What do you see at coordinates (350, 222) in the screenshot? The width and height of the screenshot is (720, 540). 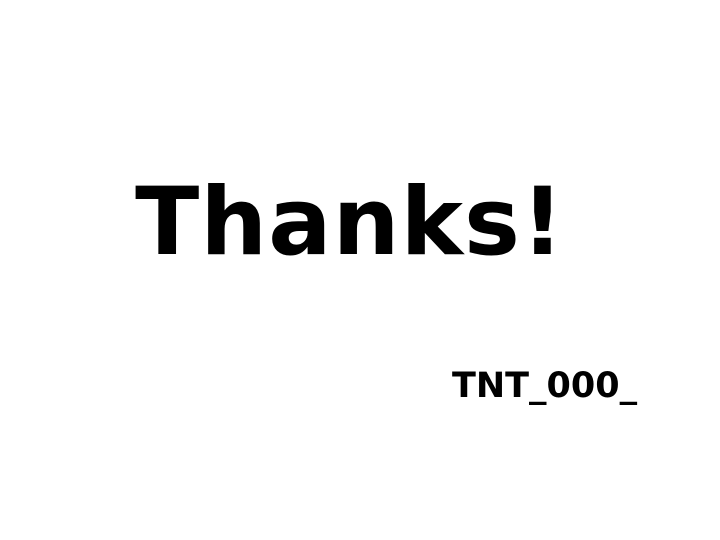 I see `slide-title: Thanks!` at bounding box center [350, 222].